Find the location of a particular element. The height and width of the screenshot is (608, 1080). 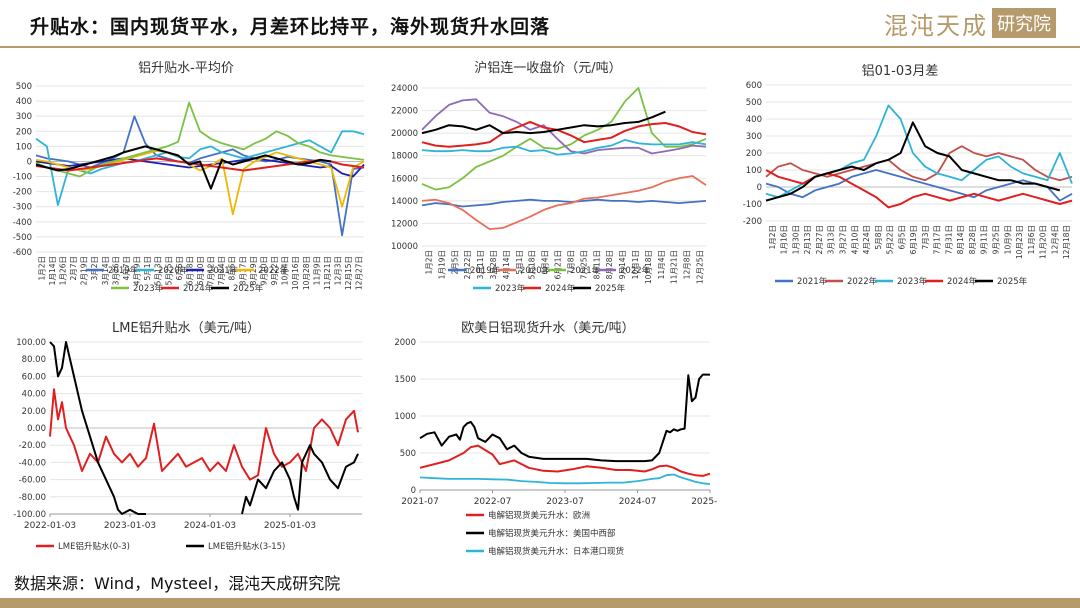

y-tick-label: -20.00 is located at coordinates (32, 446).